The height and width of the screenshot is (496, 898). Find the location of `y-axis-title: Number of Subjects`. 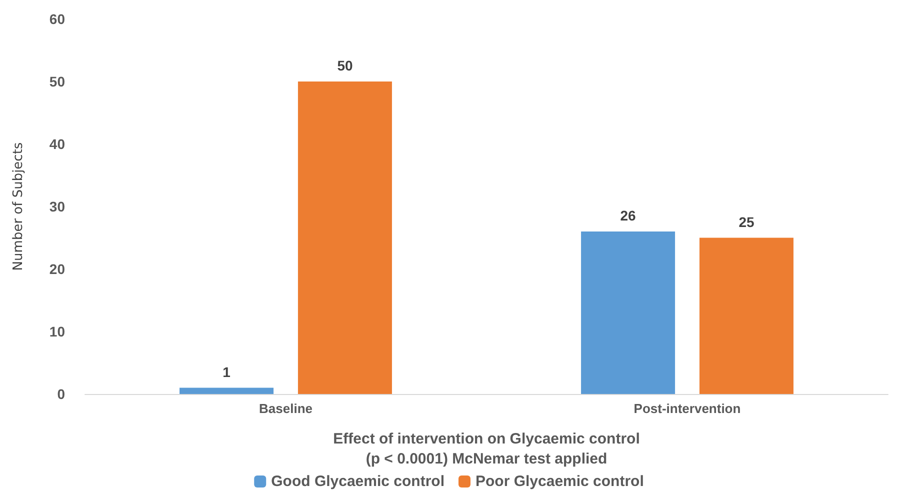

y-axis-title: Number of Subjects is located at coordinates (18, 206).